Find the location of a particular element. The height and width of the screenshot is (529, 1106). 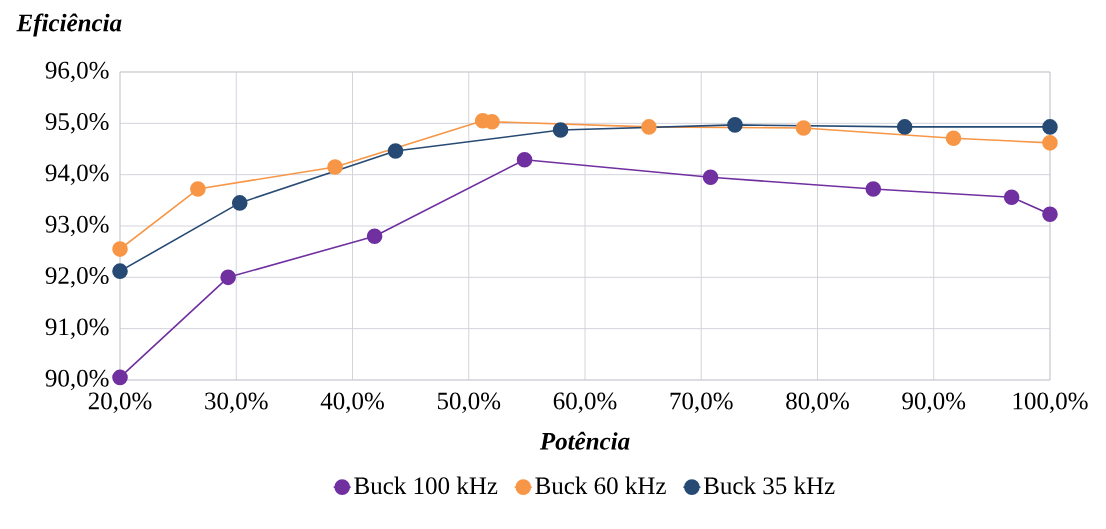

y-tick-label: 93,0% is located at coordinates (77, 226).